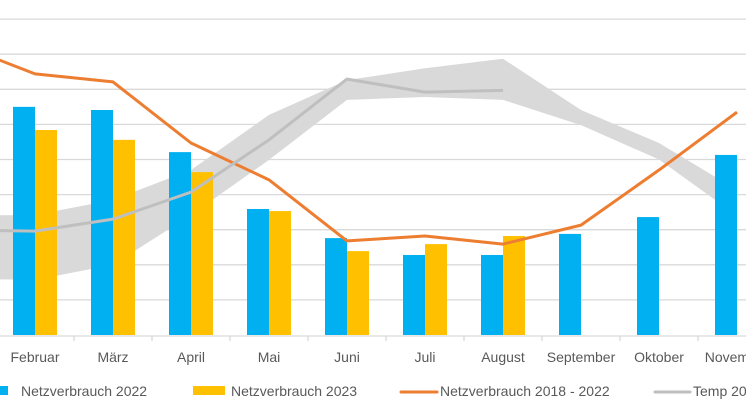 This screenshot has height=419, width=746. I want to click on bar-netzverbrauch-2022-august, so click(492, 294).